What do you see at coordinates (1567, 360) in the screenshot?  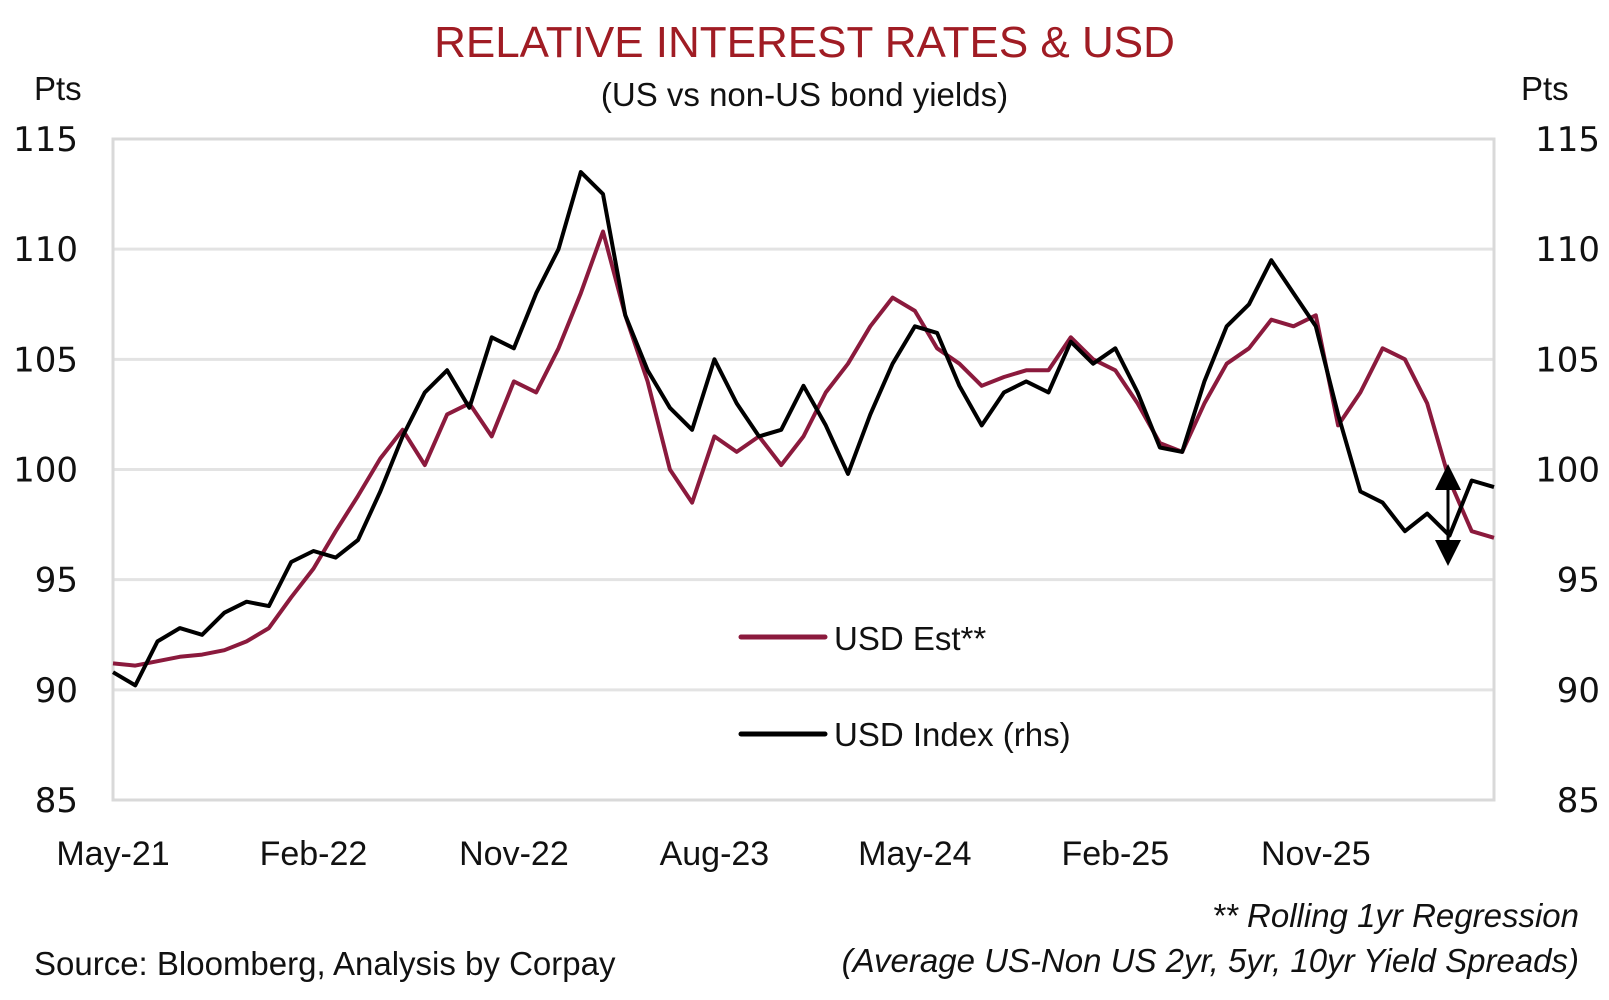 I see `y-tick-label-right: 105` at bounding box center [1567, 360].